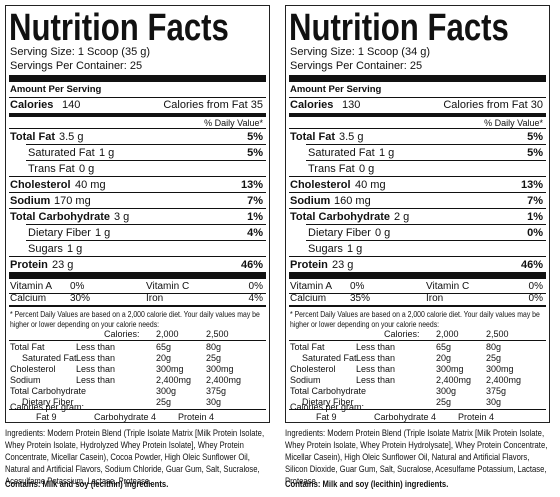  Describe the element at coordinates (214, 347) in the screenshot. I see `dv-table-cell: 80g` at that location.